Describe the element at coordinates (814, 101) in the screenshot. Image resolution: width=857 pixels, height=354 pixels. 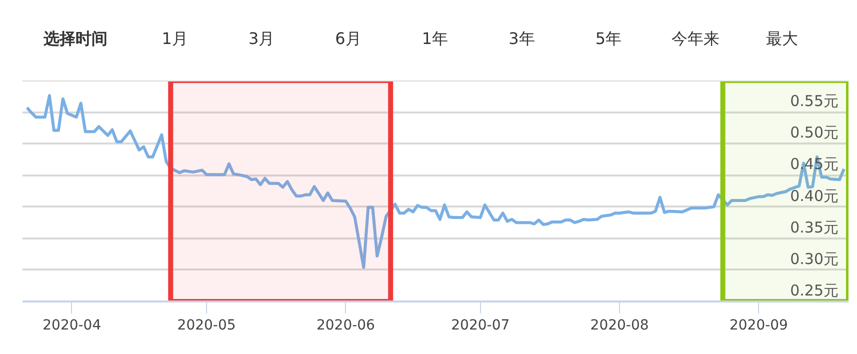
I see `y-tick-label: 0.55元` at that location.